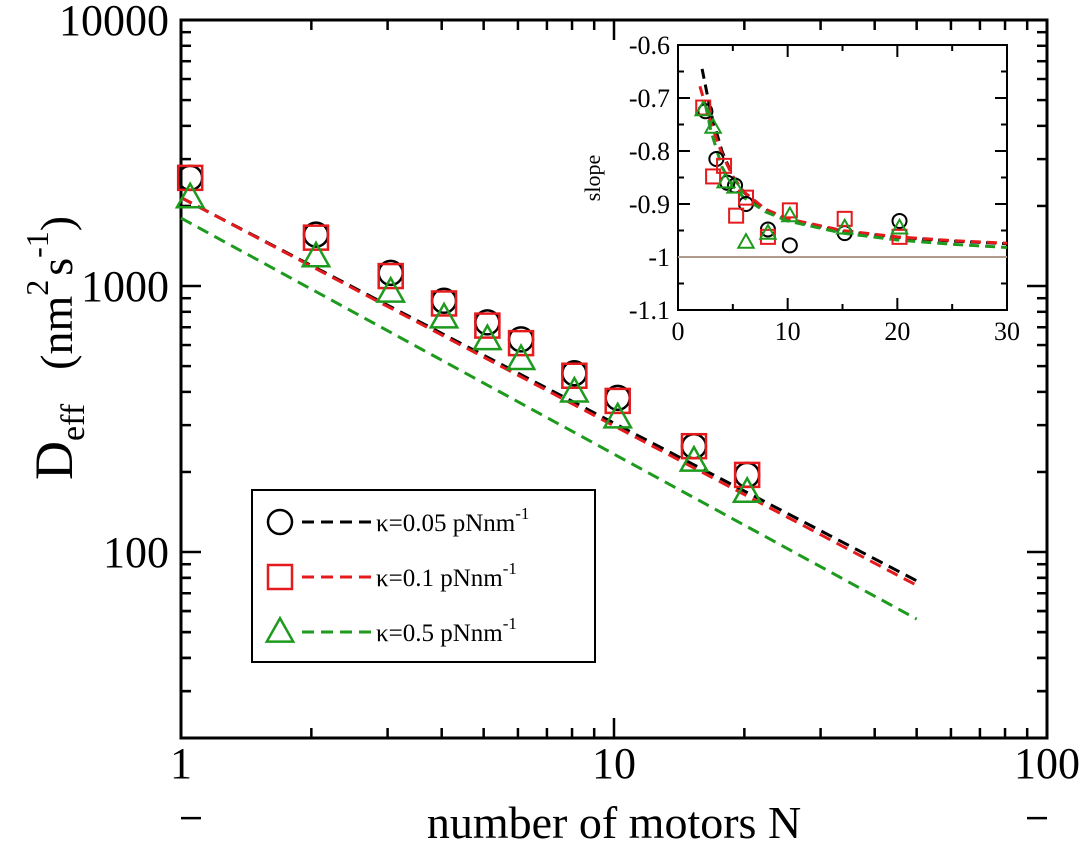 The height and width of the screenshot is (841, 1089). Describe the element at coordinates (136, 552) in the screenshot. I see `y-tick-label: 100` at that location.